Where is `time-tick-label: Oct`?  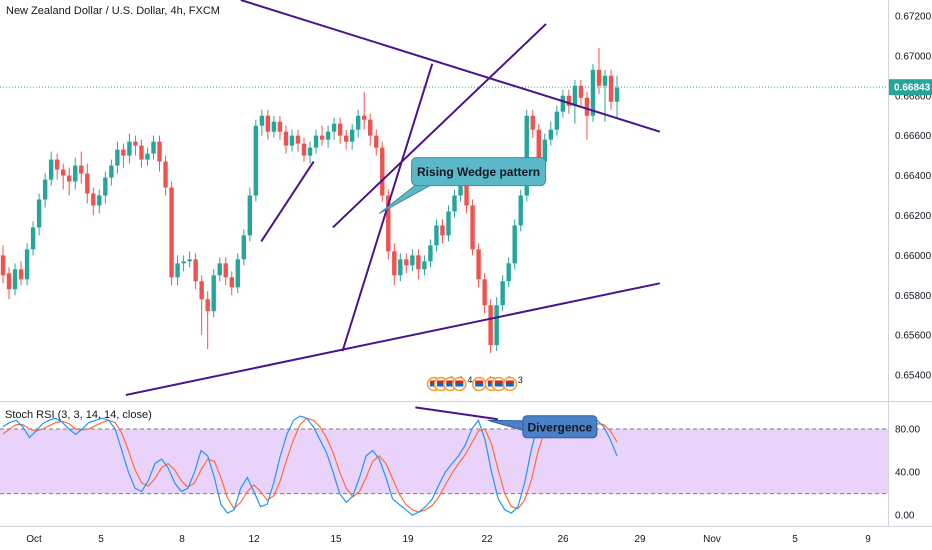 time-tick-label: Oct is located at coordinates (34, 539).